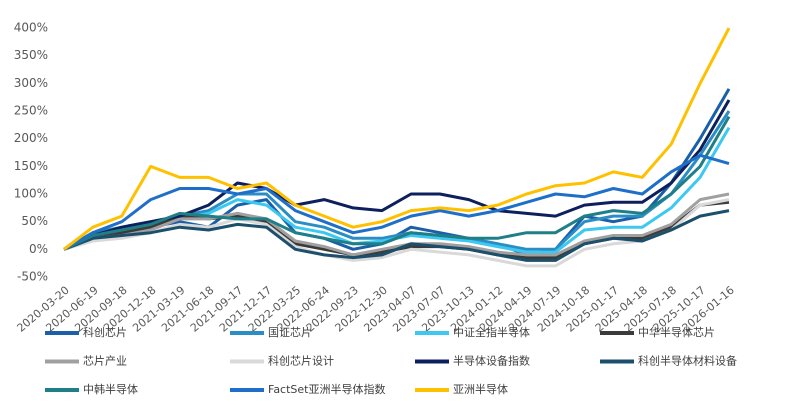 Image resolution: width=801 pixels, height=415 pixels. What do you see at coordinates (105, 361) in the screenshot?
I see `legend-label: 芯片产业` at bounding box center [105, 361].